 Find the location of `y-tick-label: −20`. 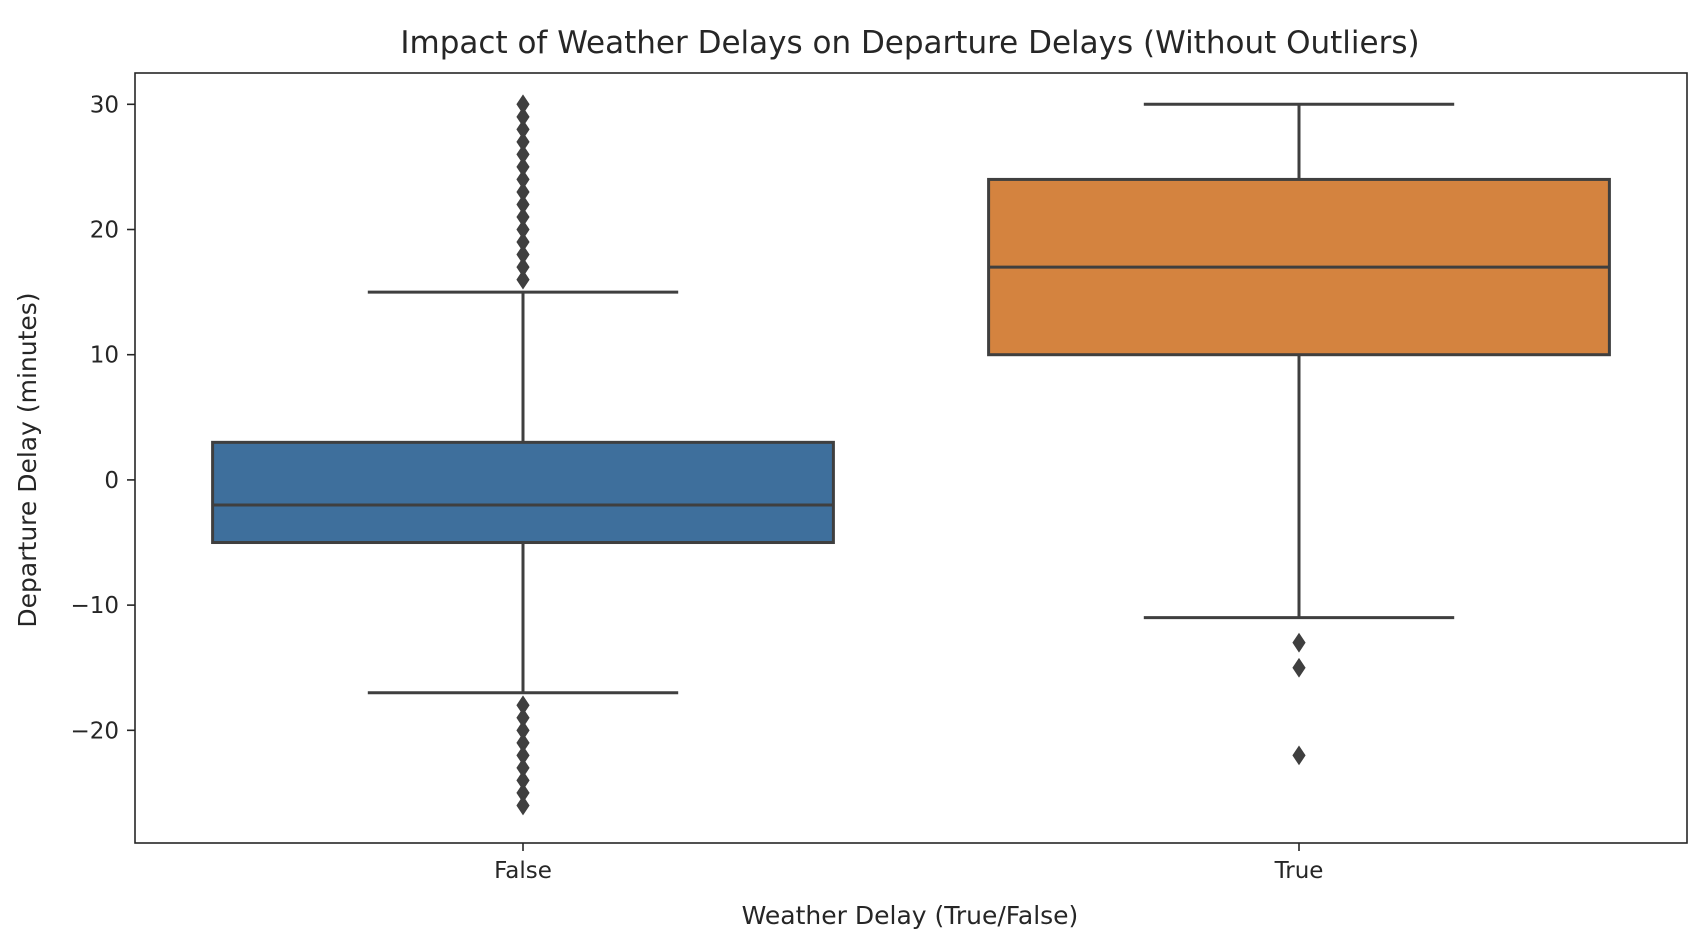

y-tick-label: −20 is located at coordinates (94, 731).